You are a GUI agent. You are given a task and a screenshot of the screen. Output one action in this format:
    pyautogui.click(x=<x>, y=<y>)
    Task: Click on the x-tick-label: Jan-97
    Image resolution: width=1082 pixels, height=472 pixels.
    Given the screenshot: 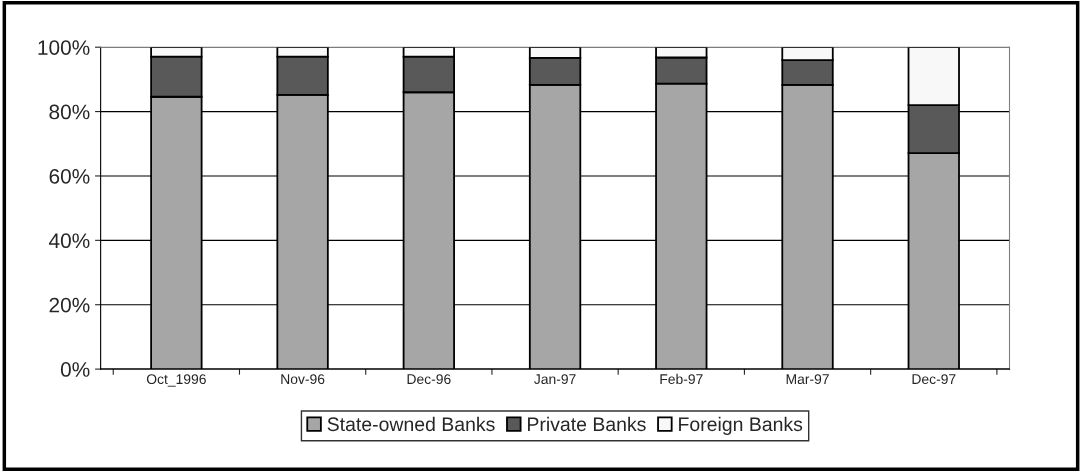 What is the action you would take?
    pyautogui.click(x=555, y=379)
    